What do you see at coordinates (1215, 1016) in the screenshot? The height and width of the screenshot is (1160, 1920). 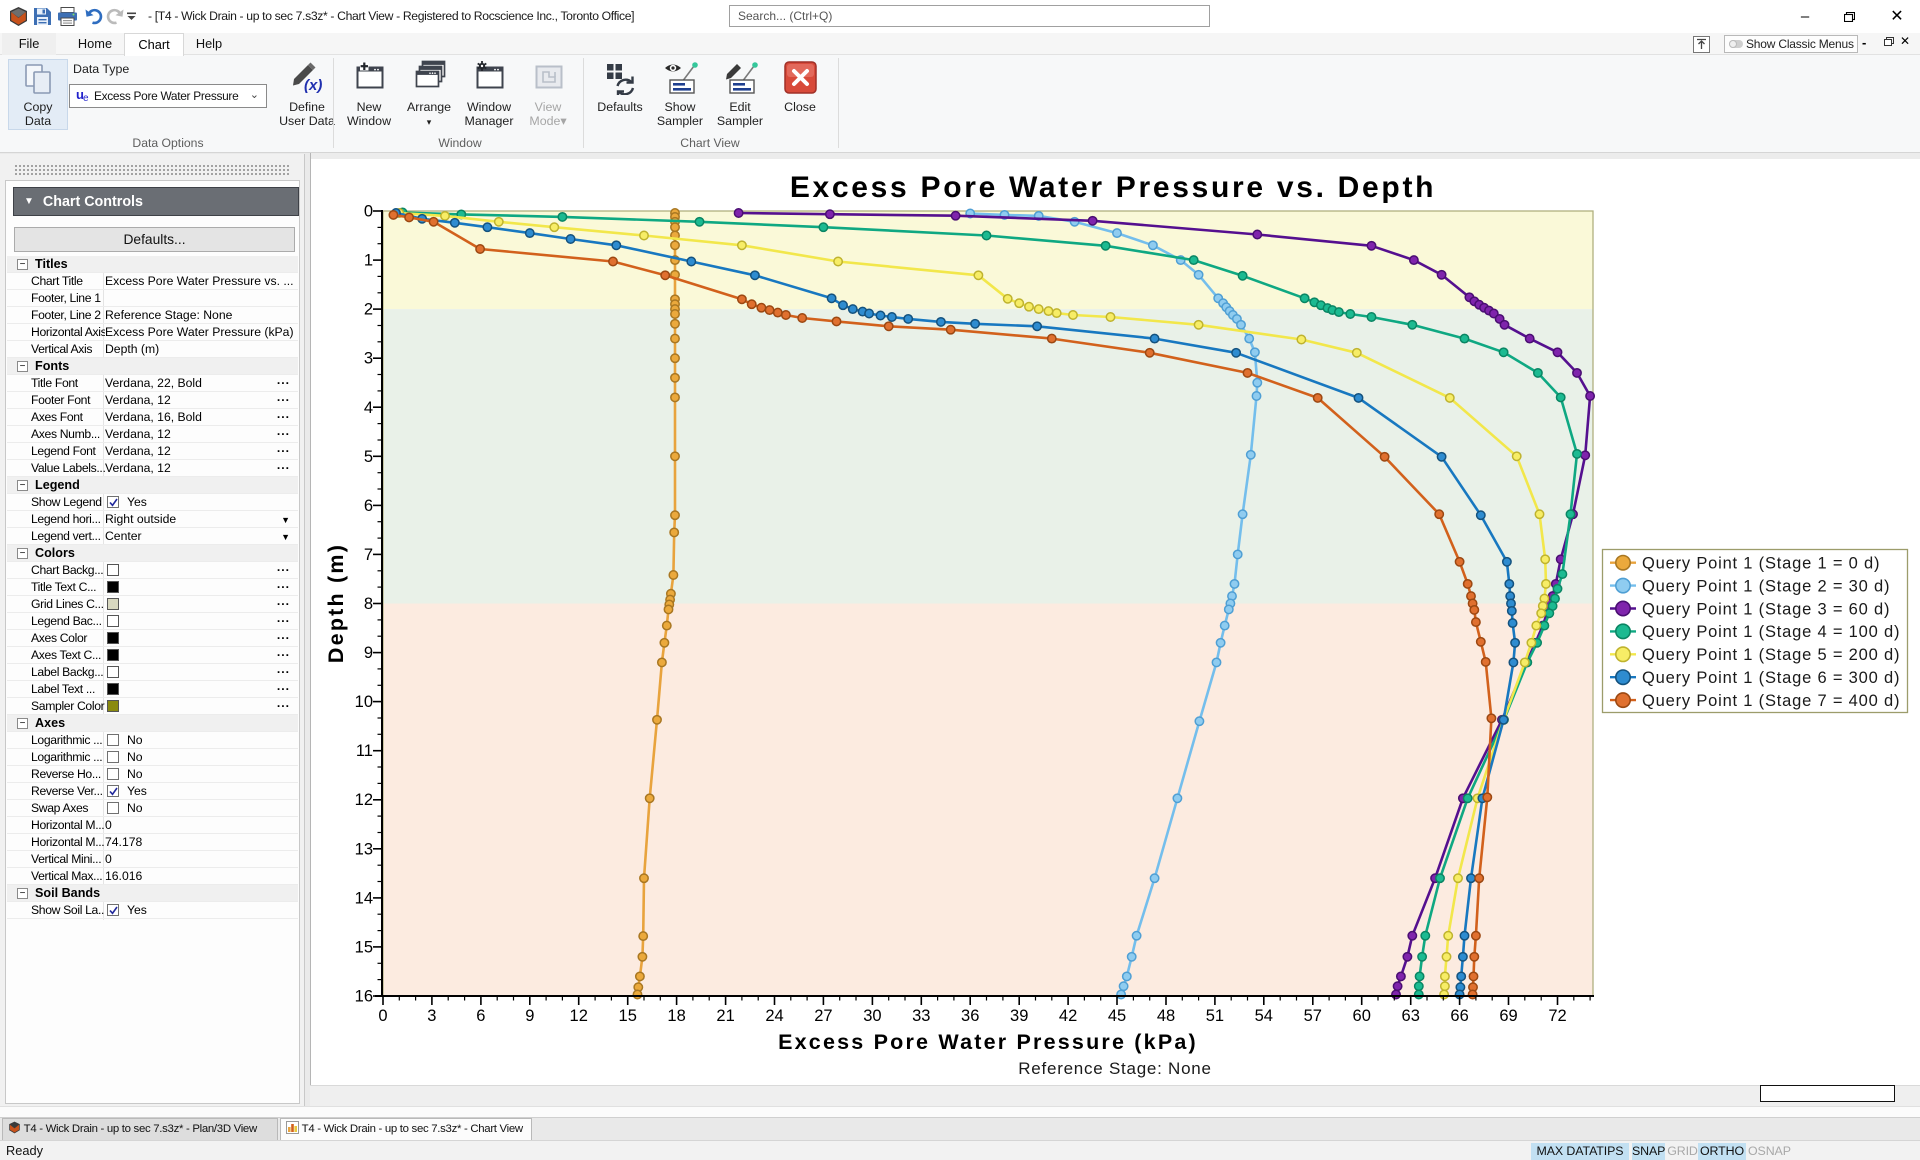 I see `svg-text: 51` at bounding box center [1215, 1016].